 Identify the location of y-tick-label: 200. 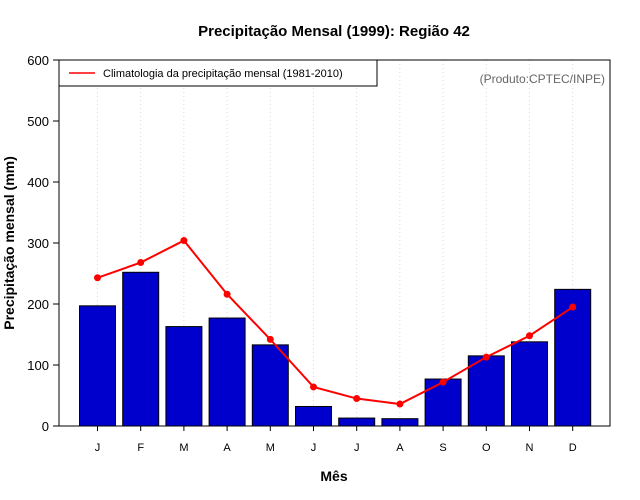
(38, 304).